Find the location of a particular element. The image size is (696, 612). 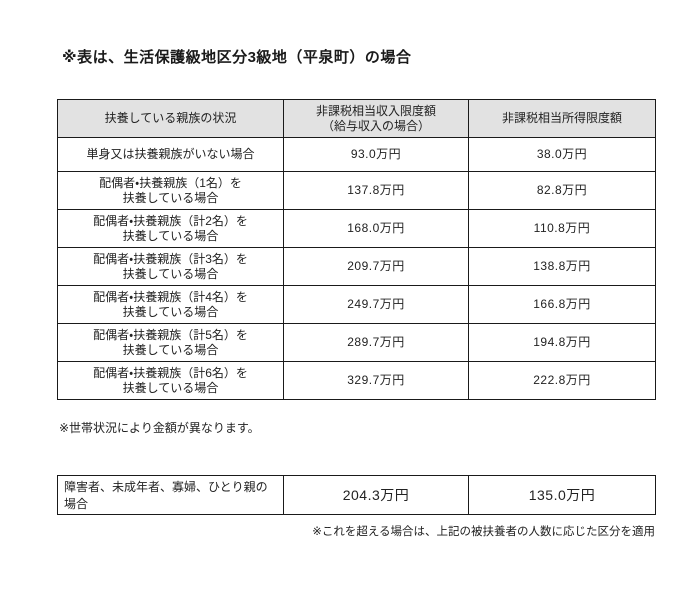

cell-earnings-limit: 110.8万円 is located at coordinates (562, 228).